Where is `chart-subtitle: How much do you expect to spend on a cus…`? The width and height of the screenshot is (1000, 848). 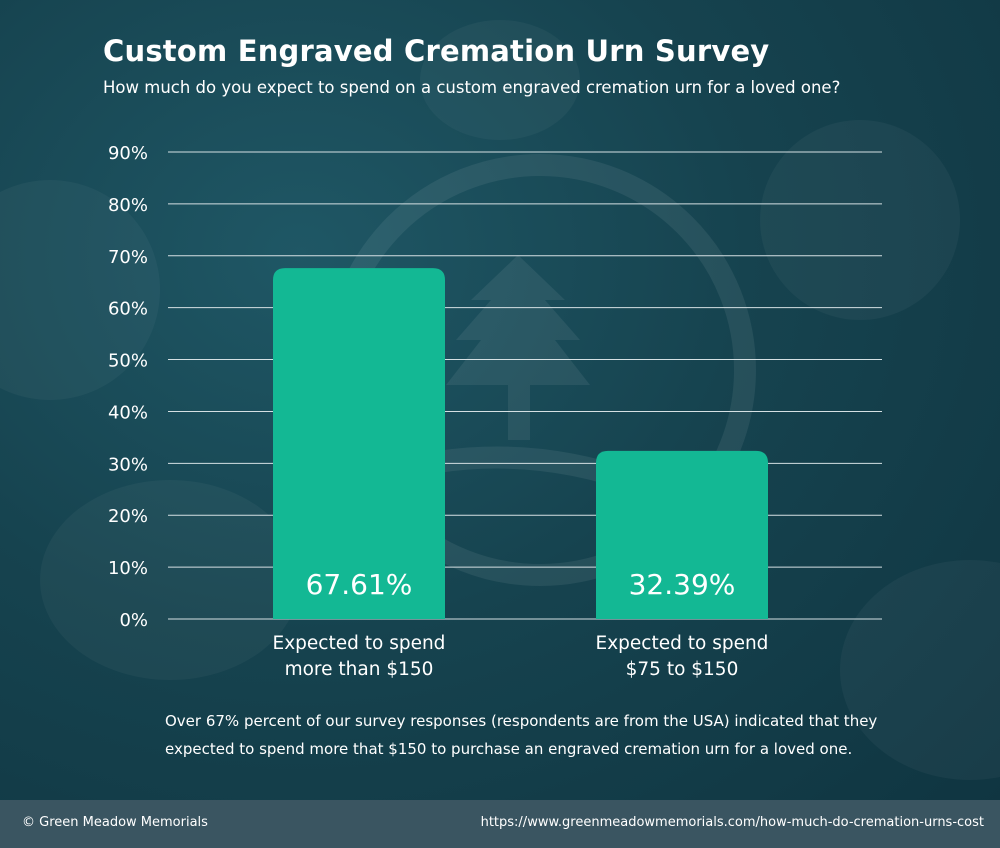
chart-subtitle: How much do you expect to spend on a cus… is located at coordinates (472, 87).